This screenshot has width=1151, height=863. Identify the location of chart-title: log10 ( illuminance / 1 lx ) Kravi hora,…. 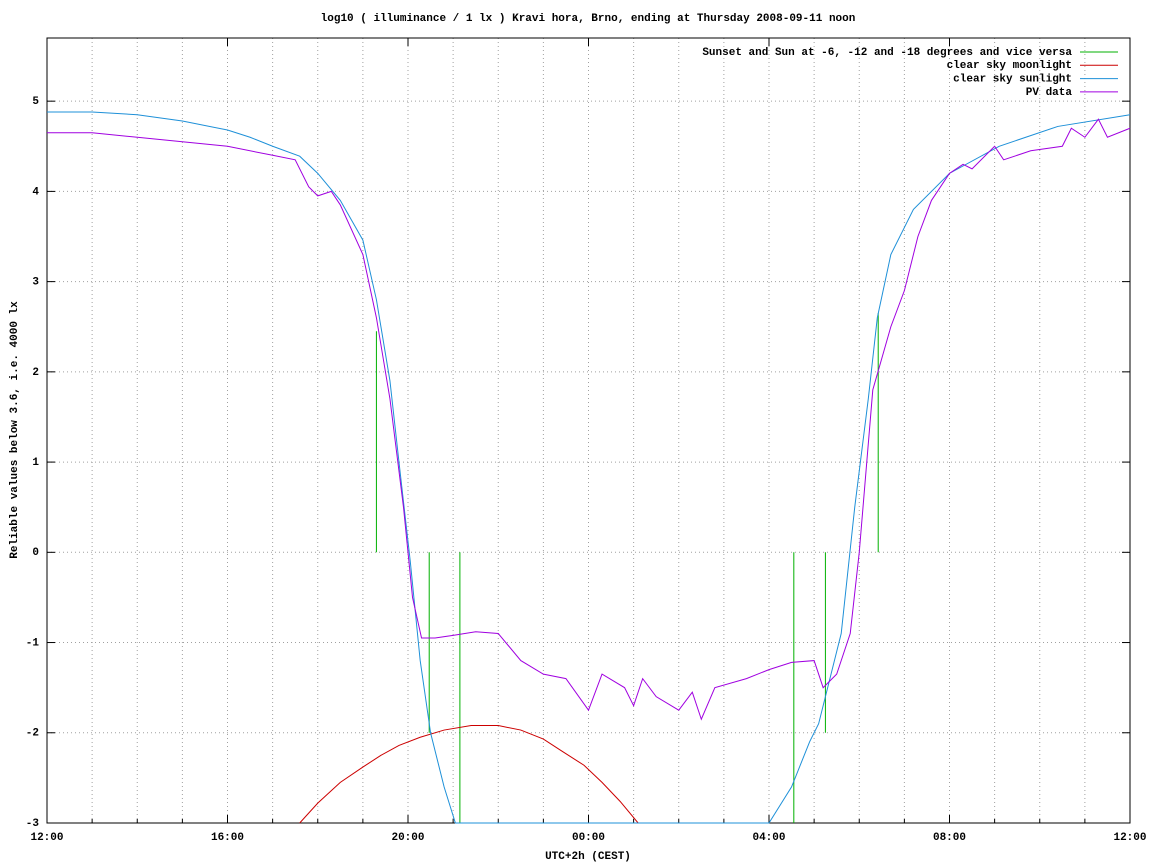
(588, 19).